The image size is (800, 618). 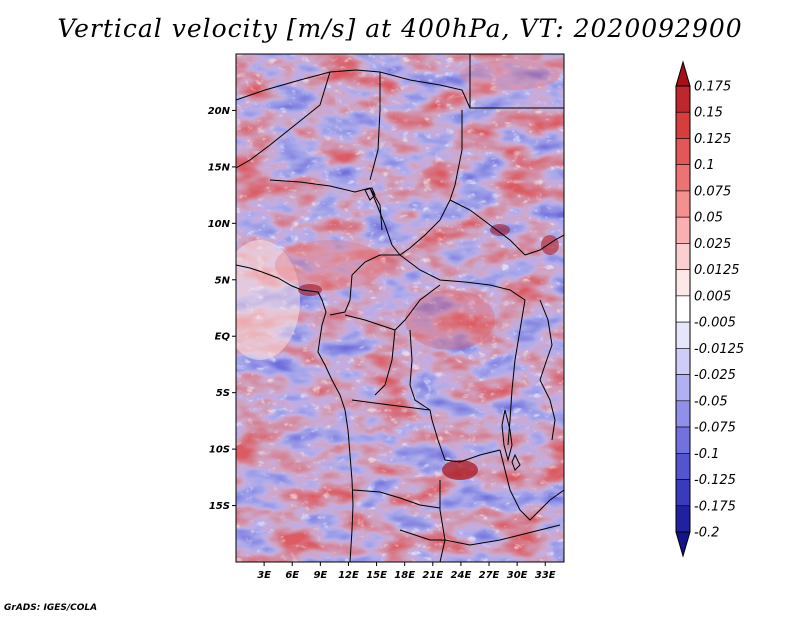 What do you see at coordinates (517, 575) in the screenshot?
I see `lon-tick-label: 30E` at bounding box center [517, 575].